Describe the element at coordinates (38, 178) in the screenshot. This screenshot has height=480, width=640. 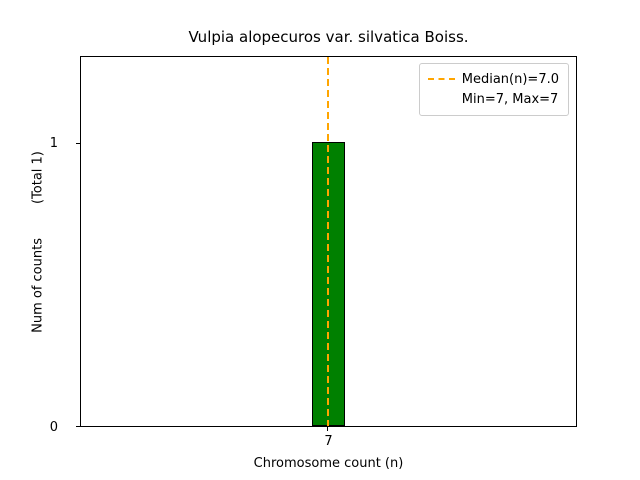
I see `total-count-label: (Total 1)` at that location.